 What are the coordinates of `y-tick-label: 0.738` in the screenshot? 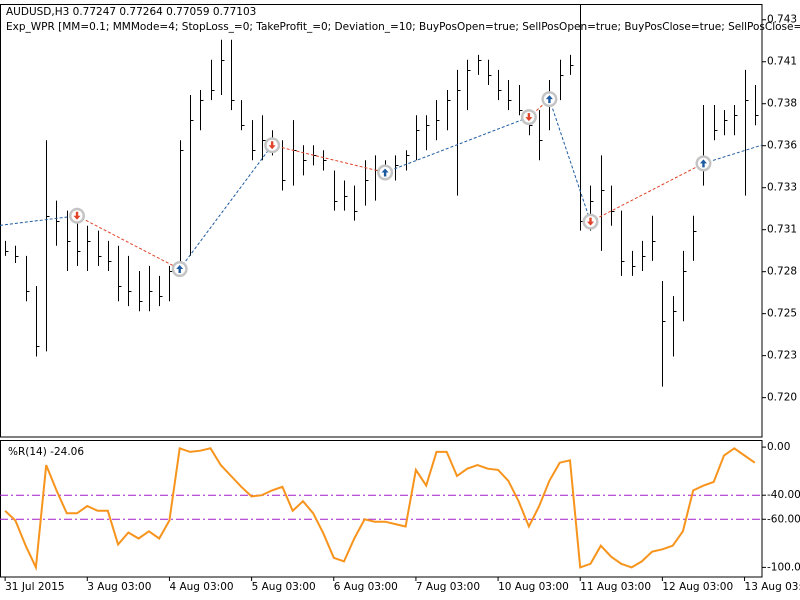 It's located at (782, 104).